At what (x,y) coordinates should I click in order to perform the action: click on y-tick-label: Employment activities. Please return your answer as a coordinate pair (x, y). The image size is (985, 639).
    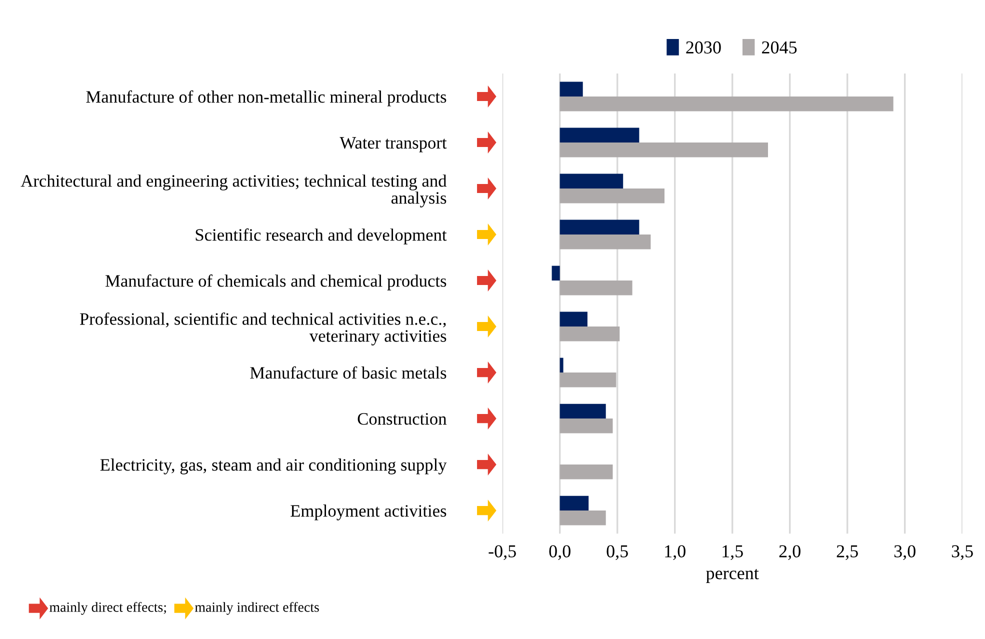
    Looking at the image, I should click on (368, 512).